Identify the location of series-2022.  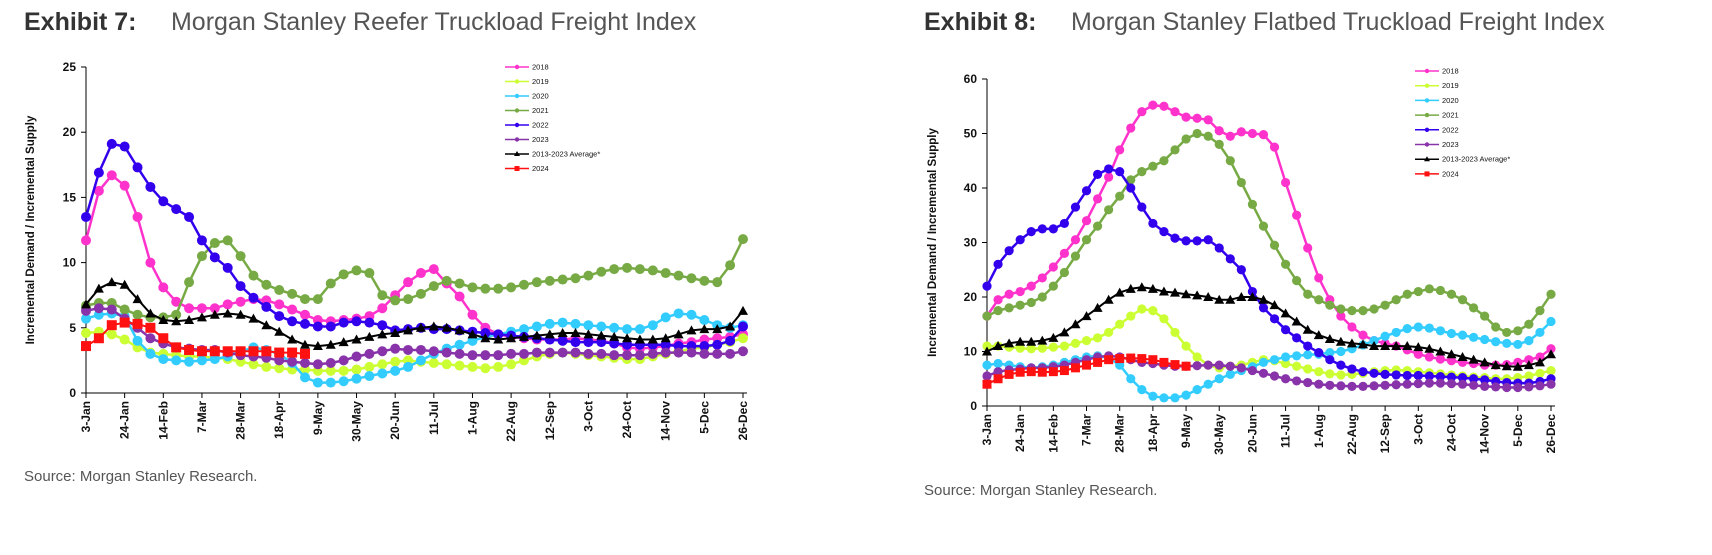
(1269, 276).